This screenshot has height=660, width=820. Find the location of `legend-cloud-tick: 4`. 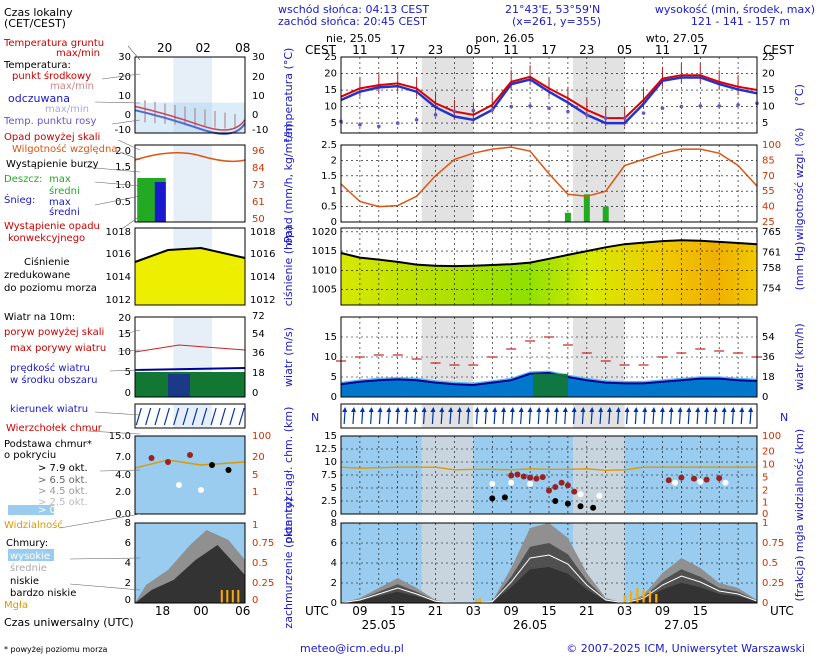

legend-cloud-tick: 4 is located at coordinates (128, 563).